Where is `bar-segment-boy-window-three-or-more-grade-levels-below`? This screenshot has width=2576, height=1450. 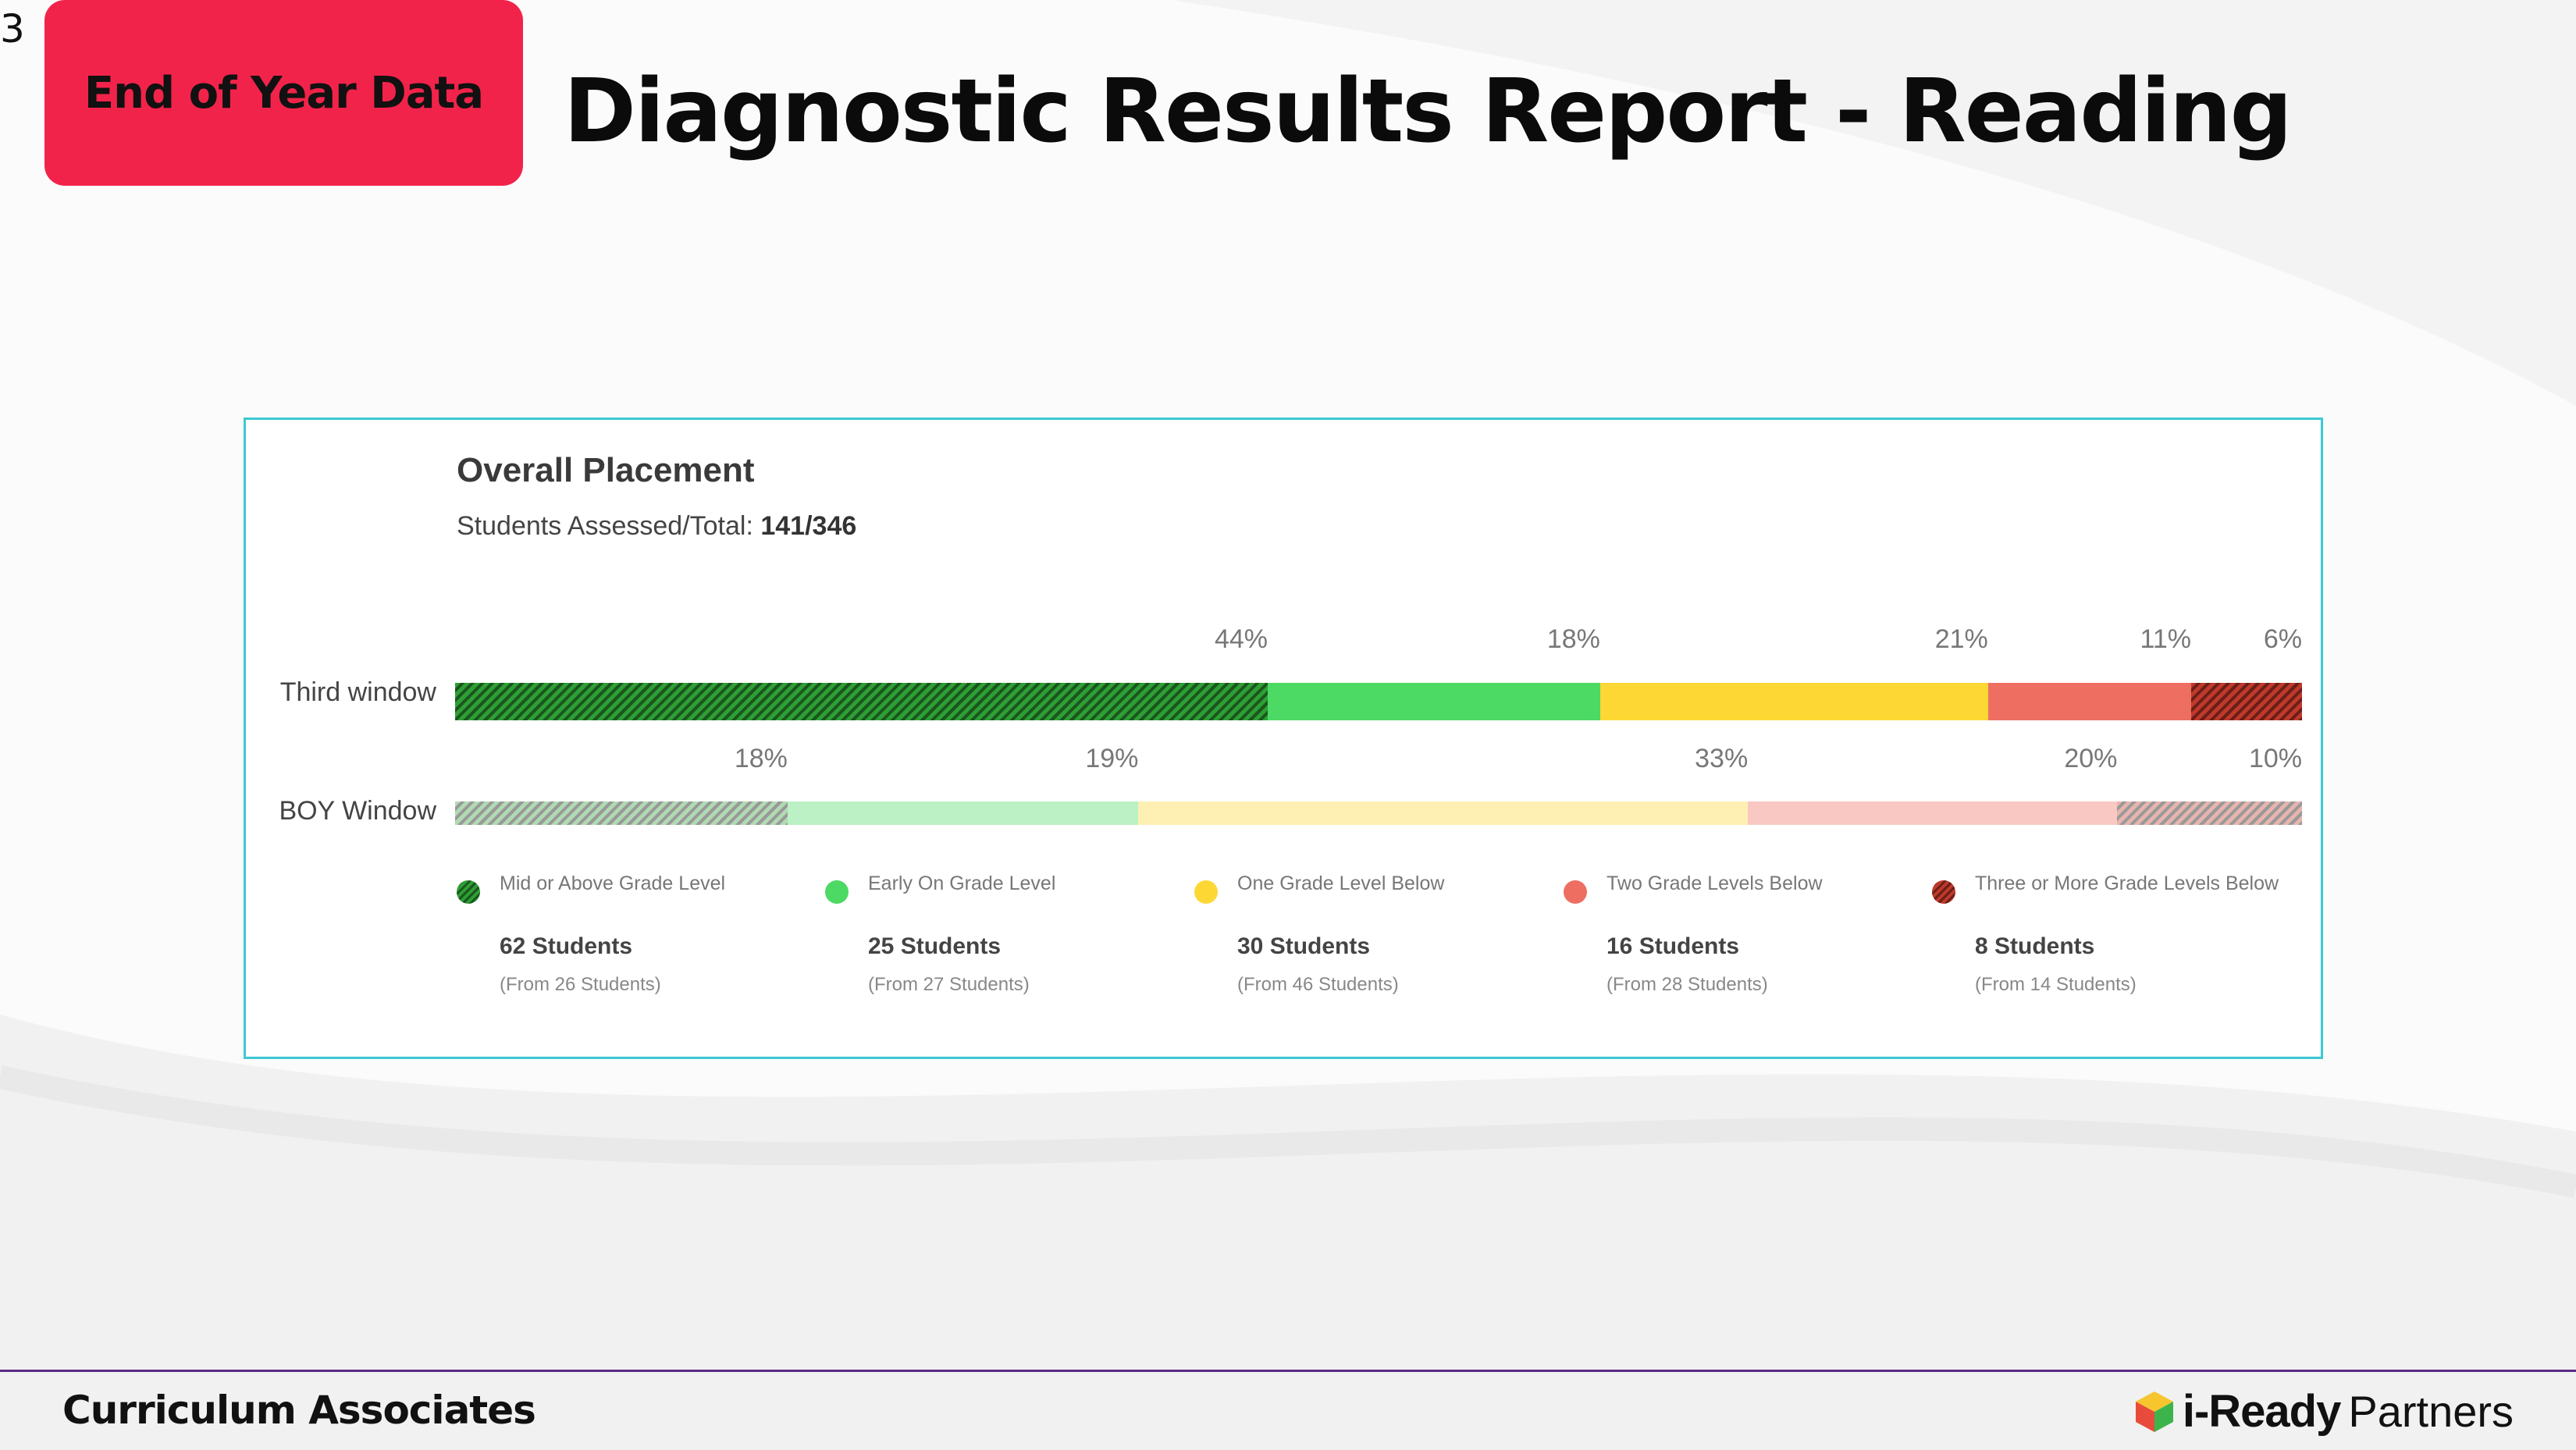
bar-segment-boy-window-three-or-more-grade-levels-below is located at coordinates (2209, 813).